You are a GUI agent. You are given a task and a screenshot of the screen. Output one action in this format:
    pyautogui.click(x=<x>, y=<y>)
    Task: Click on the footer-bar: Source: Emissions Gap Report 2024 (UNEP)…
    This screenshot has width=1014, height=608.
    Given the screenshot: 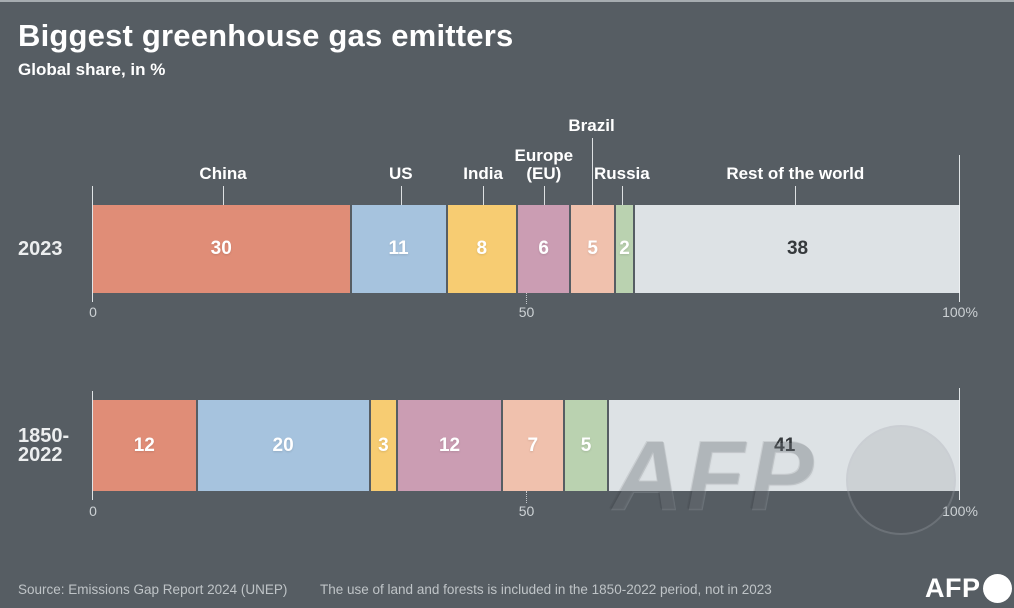 What is the action you would take?
    pyautogui.click(x=507, y=586)
    